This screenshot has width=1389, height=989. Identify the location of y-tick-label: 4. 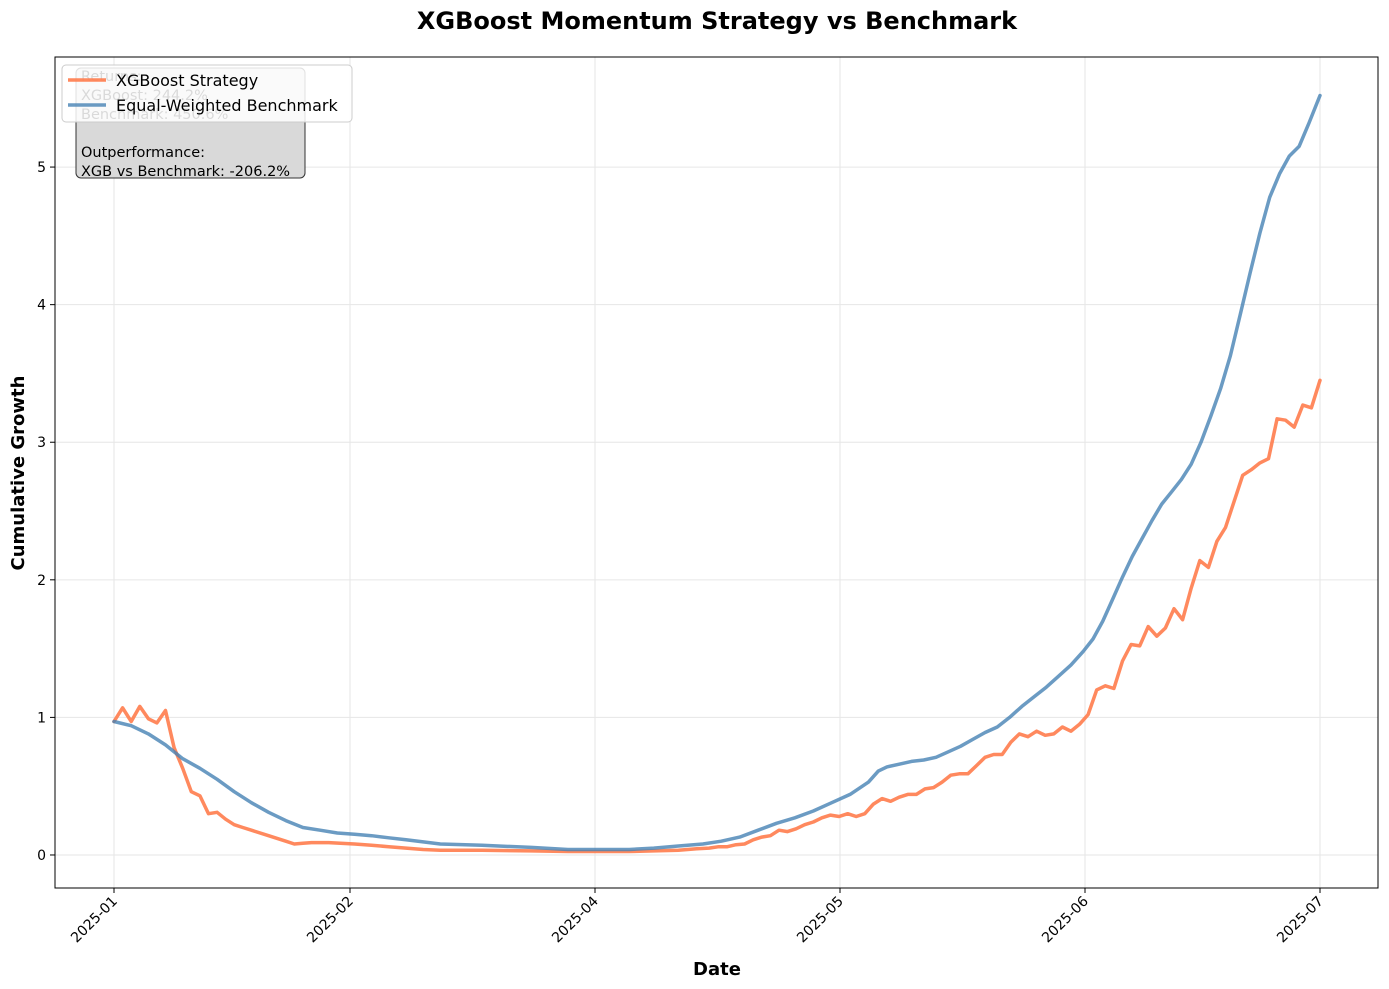
(41, 306).